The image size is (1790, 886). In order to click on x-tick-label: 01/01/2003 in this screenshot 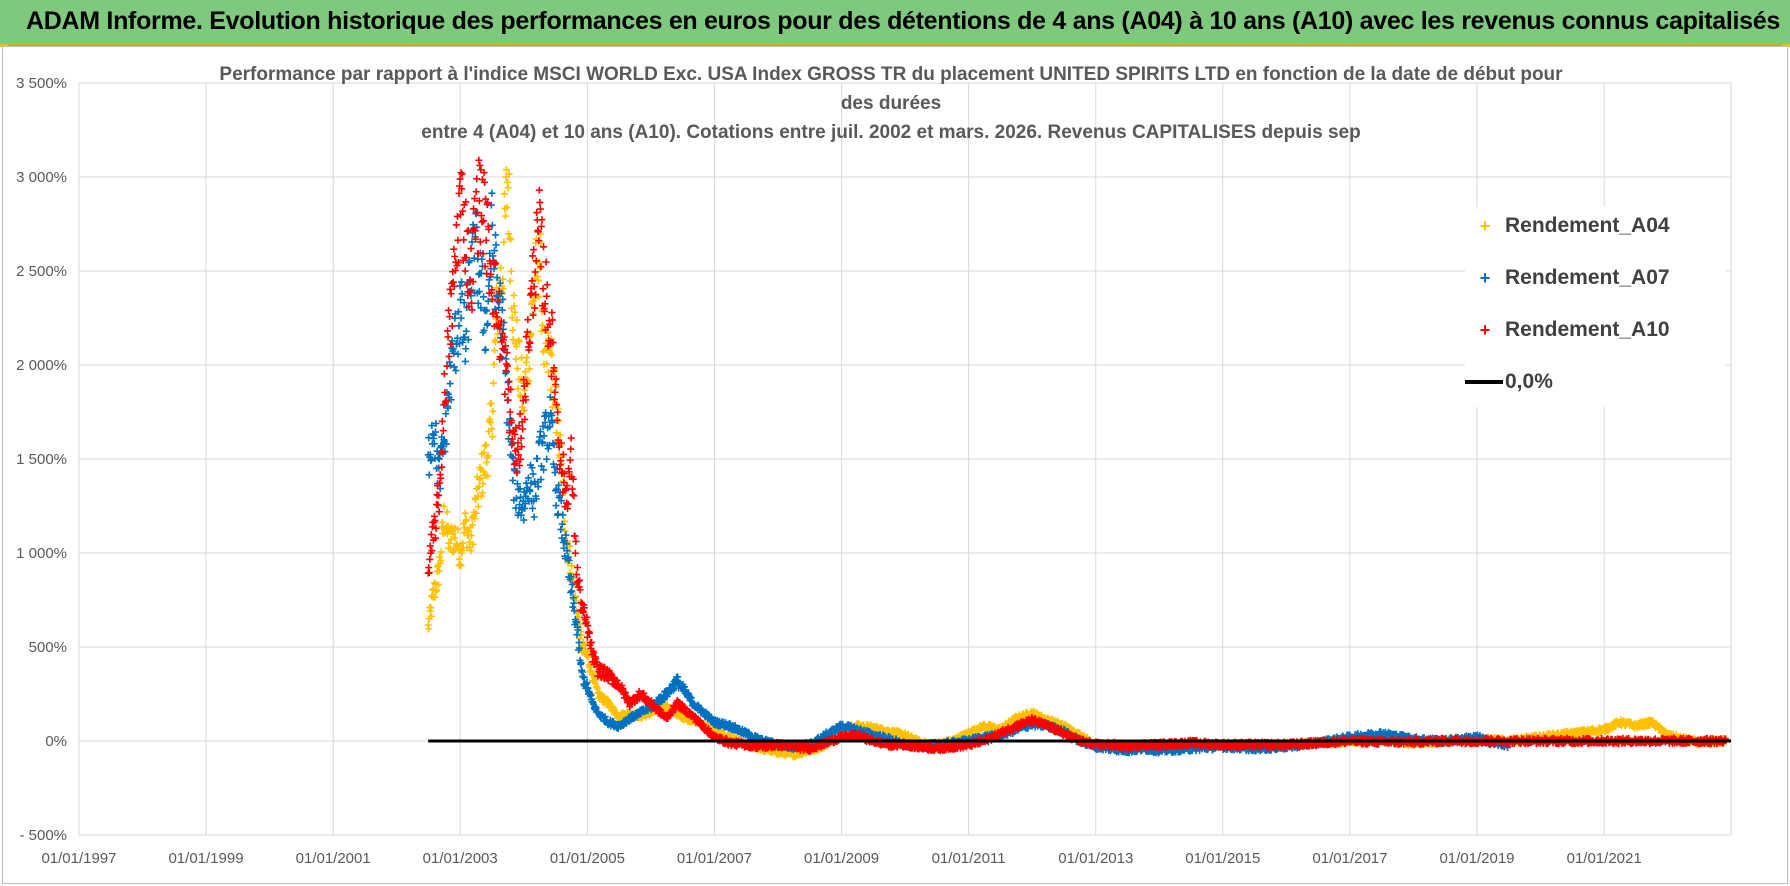, I will do `click(460, 858)`.